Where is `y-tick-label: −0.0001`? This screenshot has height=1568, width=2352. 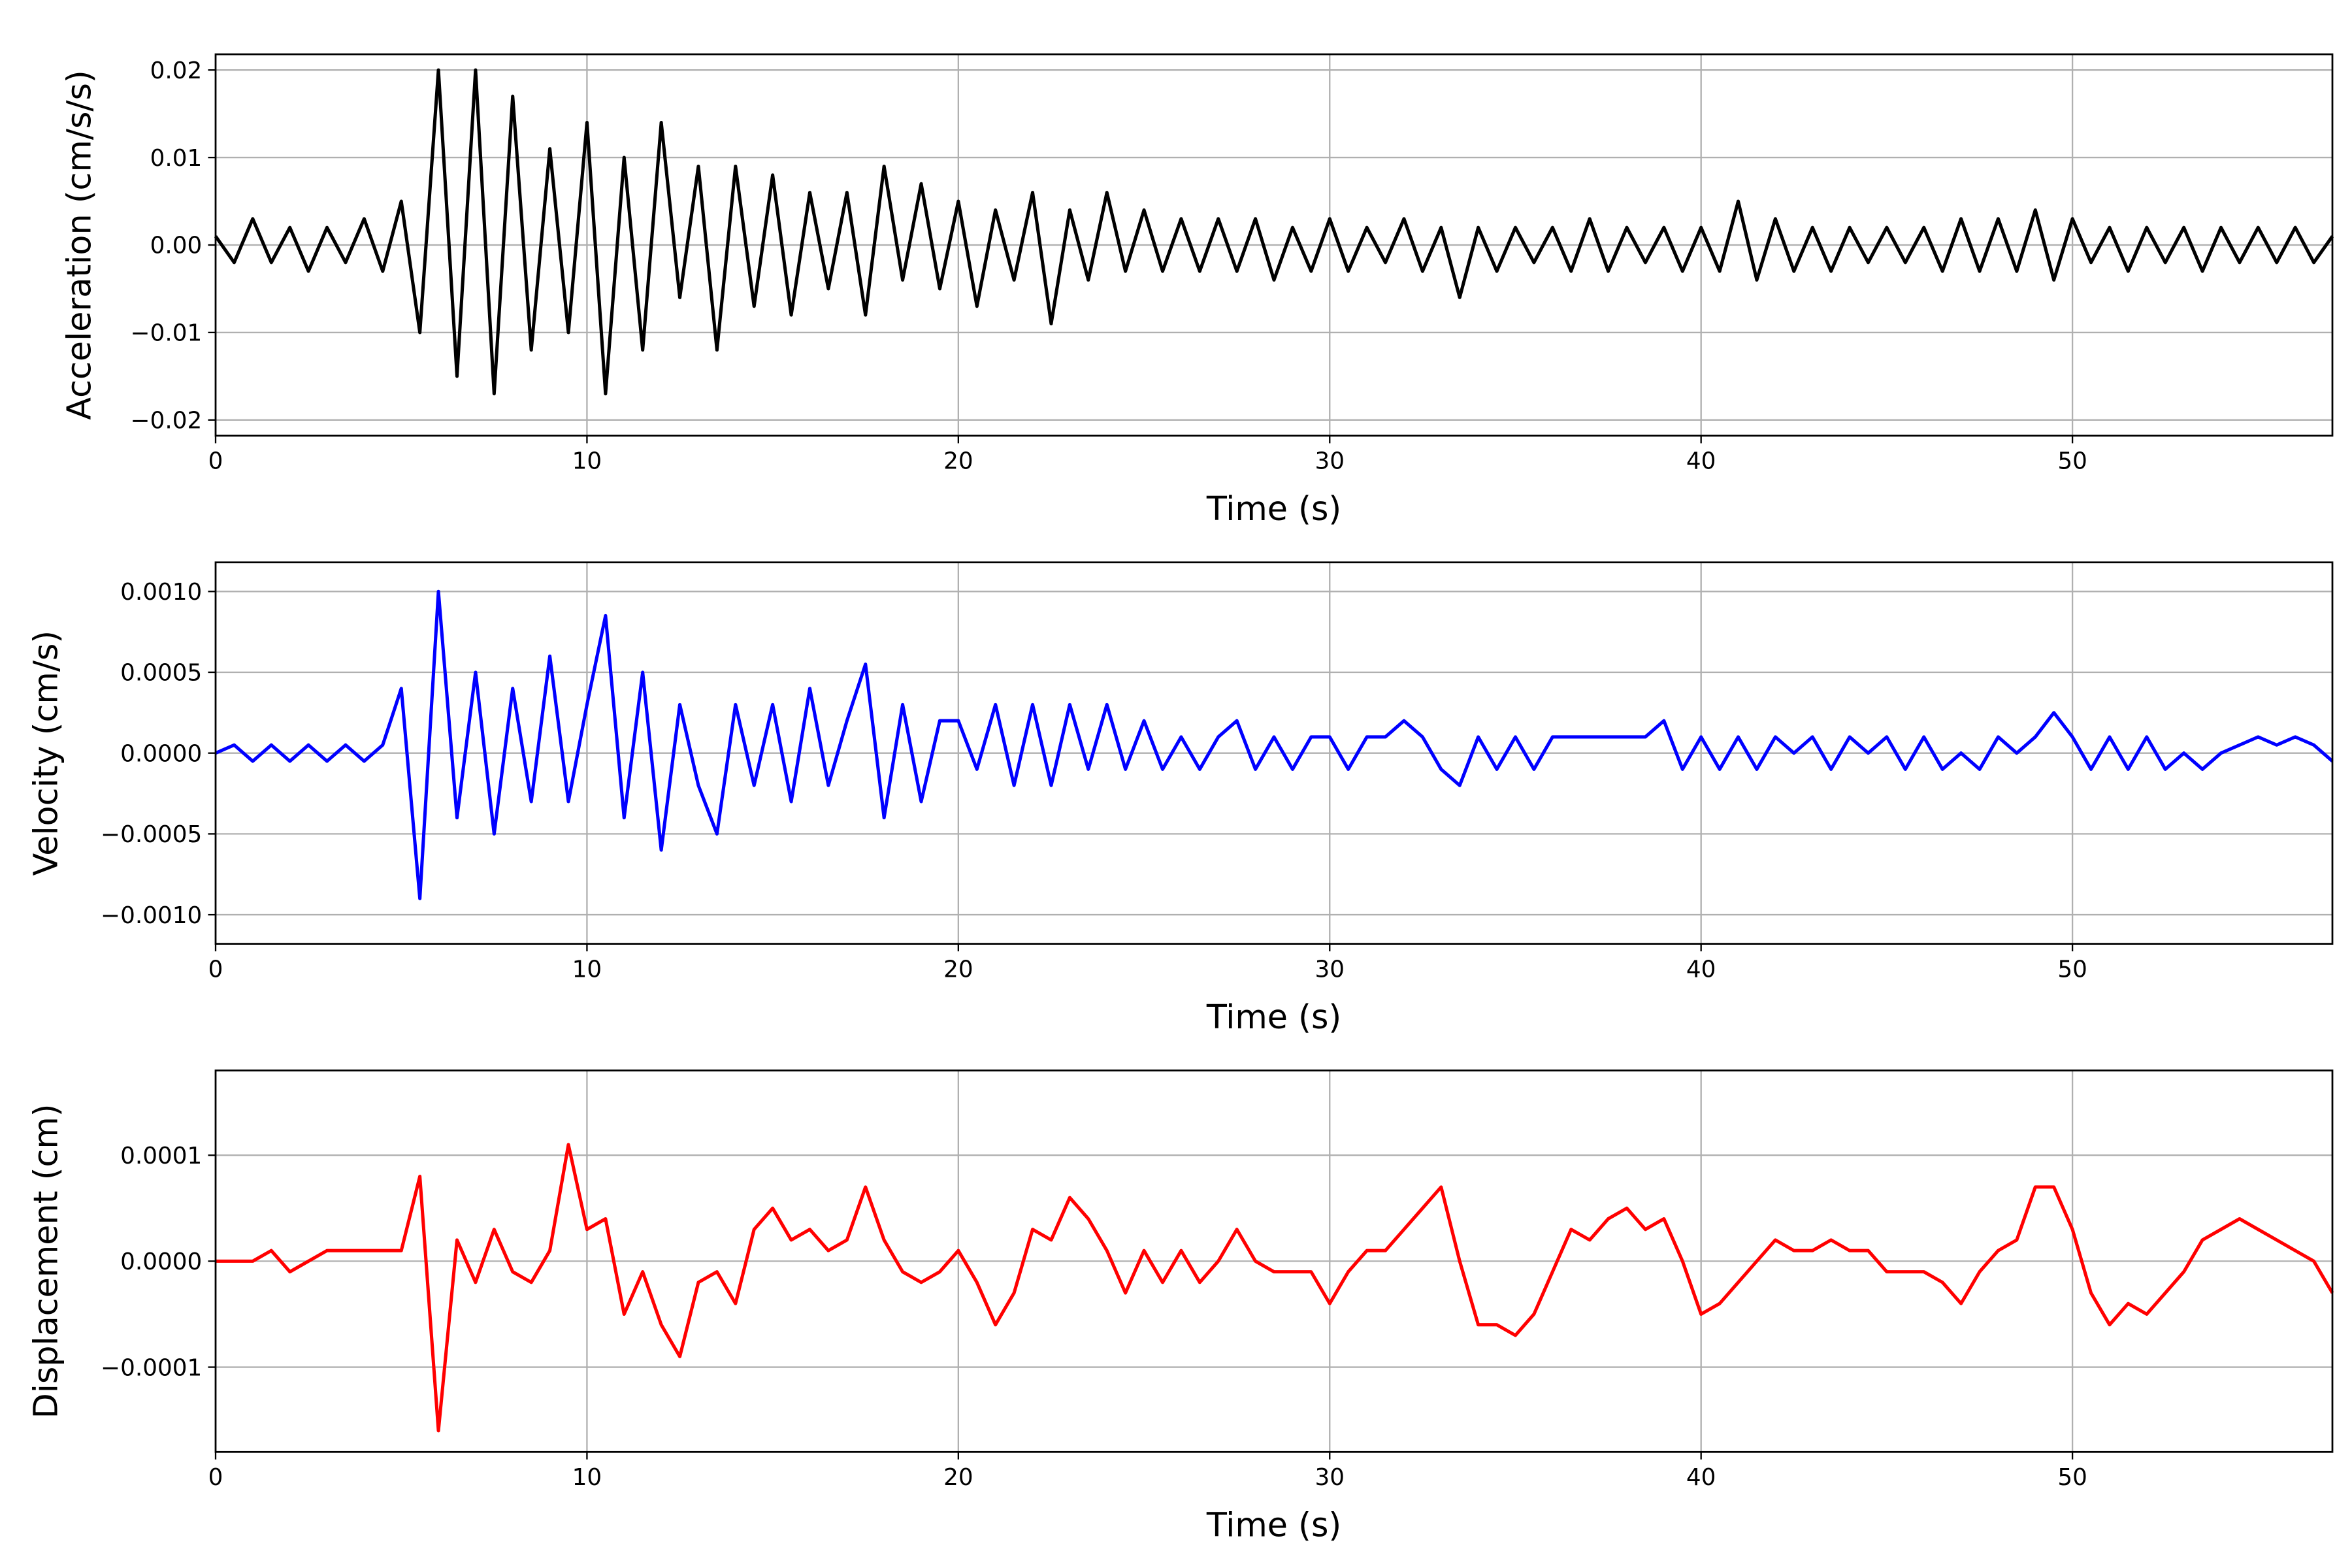
y-tick-label: −0.0001 is located at coordinates (151, 1367).